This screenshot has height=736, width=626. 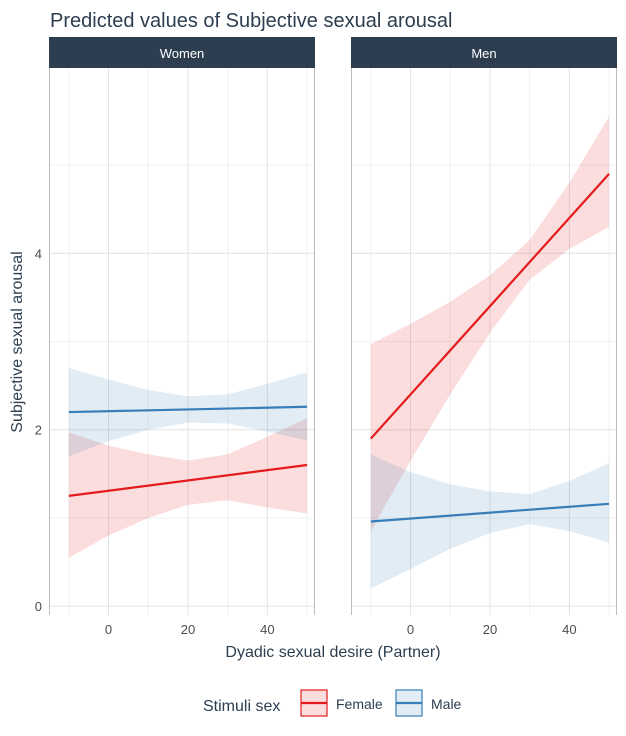 I want to click on x-axis-title: Dyadic sexual desire (Partner), so click(x=332, y=652).